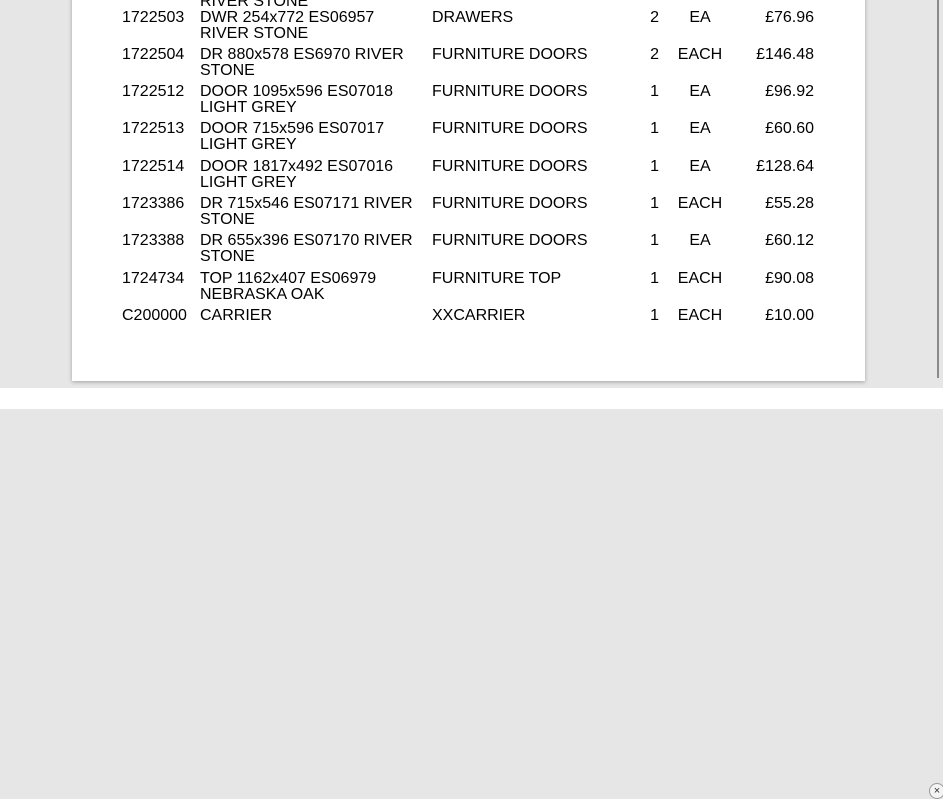  Describe the element at coordinates (297, 99) in the screenshot. I see `item-description: DOOR 1095x596 ES07018 LIGHT GREY` at that location.